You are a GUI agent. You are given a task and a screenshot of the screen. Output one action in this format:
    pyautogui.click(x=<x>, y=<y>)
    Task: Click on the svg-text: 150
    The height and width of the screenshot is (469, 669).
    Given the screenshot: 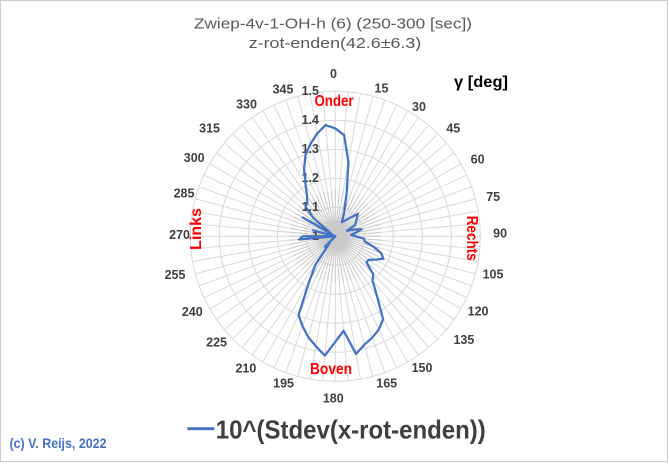 What is the action you would take?
    pyautogui.click(x=422, y=368)
    